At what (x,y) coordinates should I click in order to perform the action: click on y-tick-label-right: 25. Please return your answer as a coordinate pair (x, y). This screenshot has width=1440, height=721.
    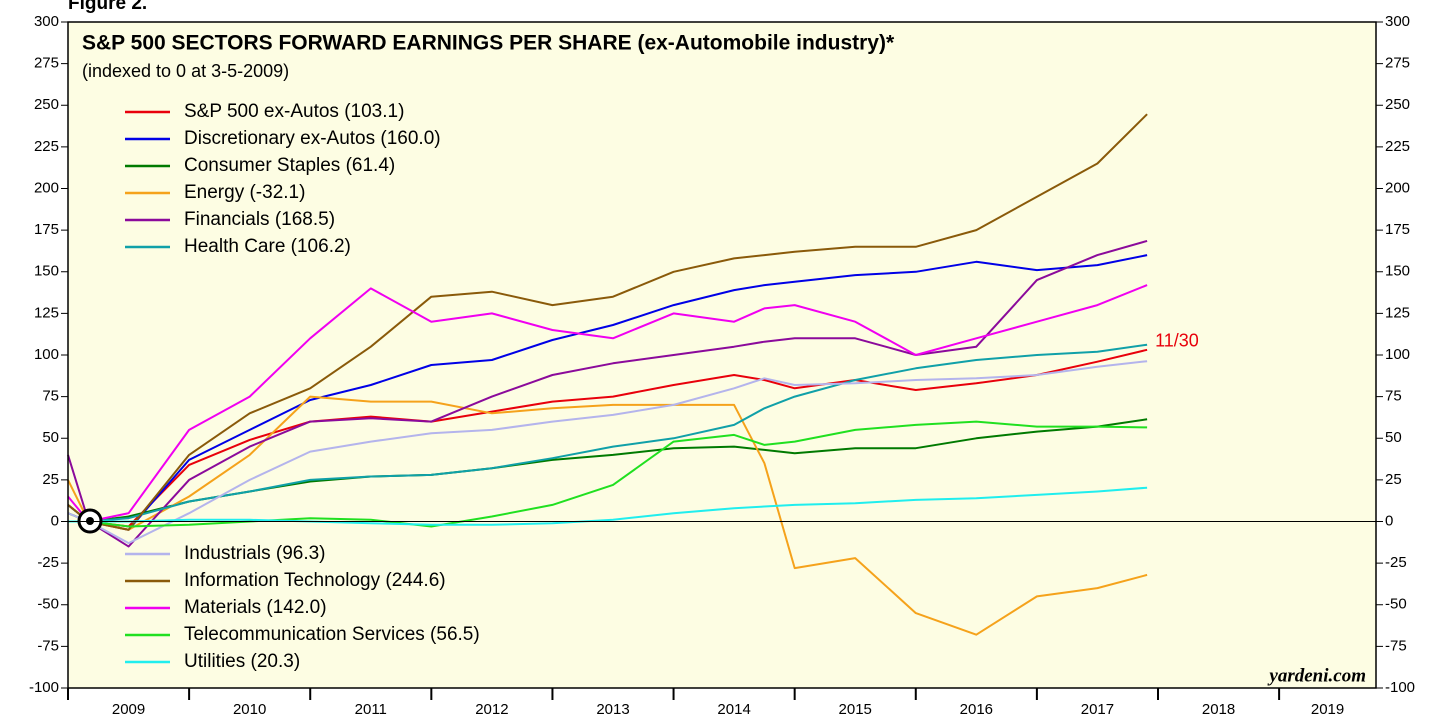
    Looking at the image, I should click on (1393, 479).